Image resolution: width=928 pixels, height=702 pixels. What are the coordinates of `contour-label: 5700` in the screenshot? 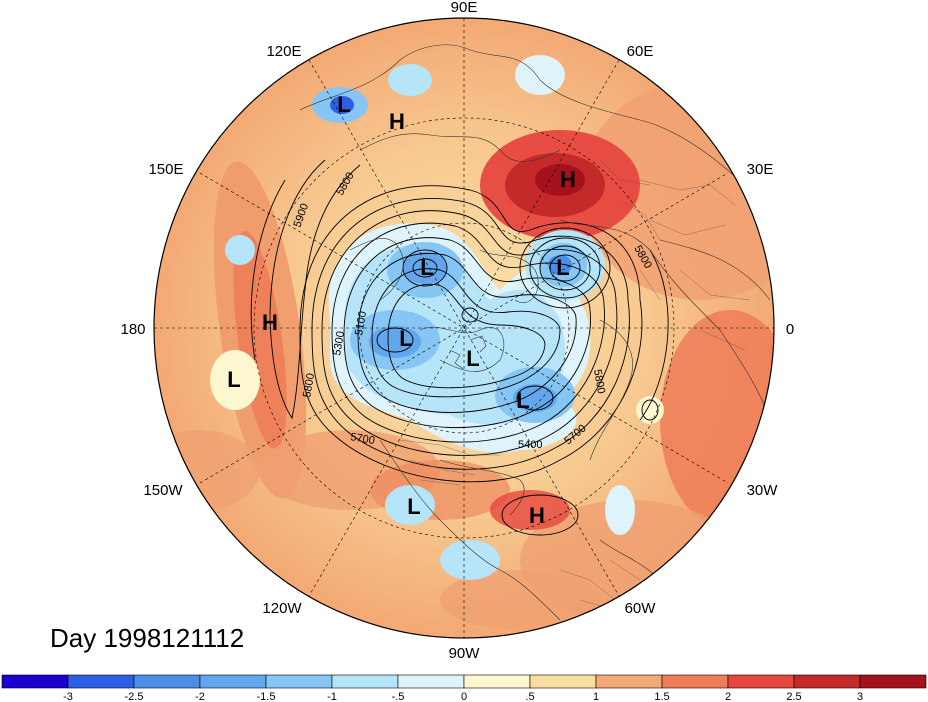 It's located at (362, 439).